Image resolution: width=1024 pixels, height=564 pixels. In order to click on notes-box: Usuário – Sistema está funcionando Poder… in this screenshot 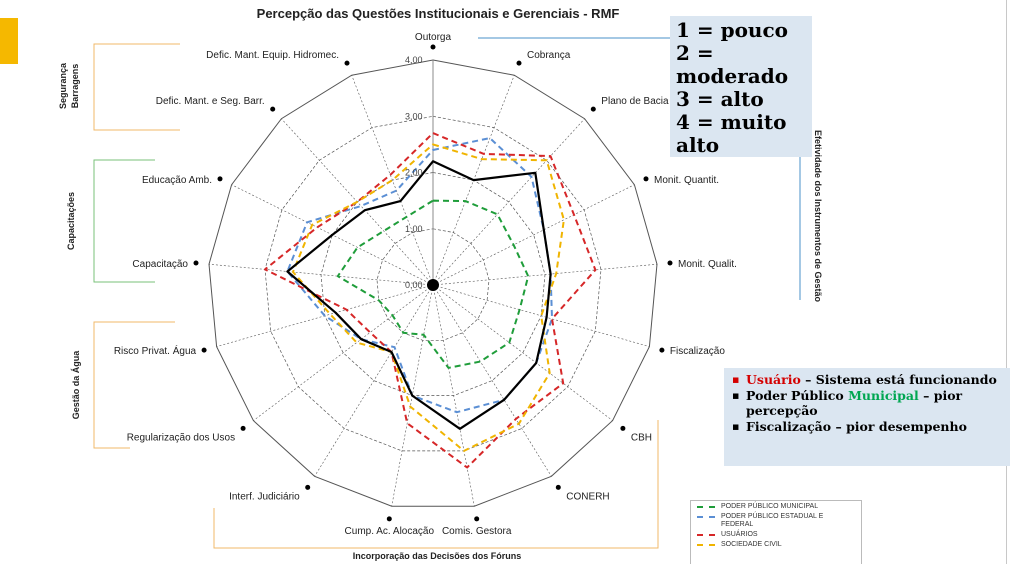, I will do `click(867, 417)`.